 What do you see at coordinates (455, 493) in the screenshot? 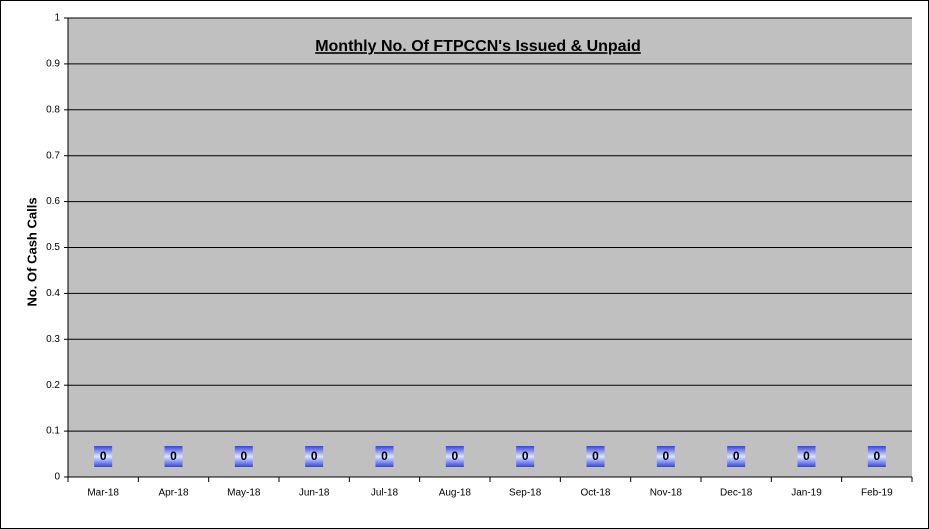
I see `x-tick-label: Aug-18` at bounding box center [455, 493].